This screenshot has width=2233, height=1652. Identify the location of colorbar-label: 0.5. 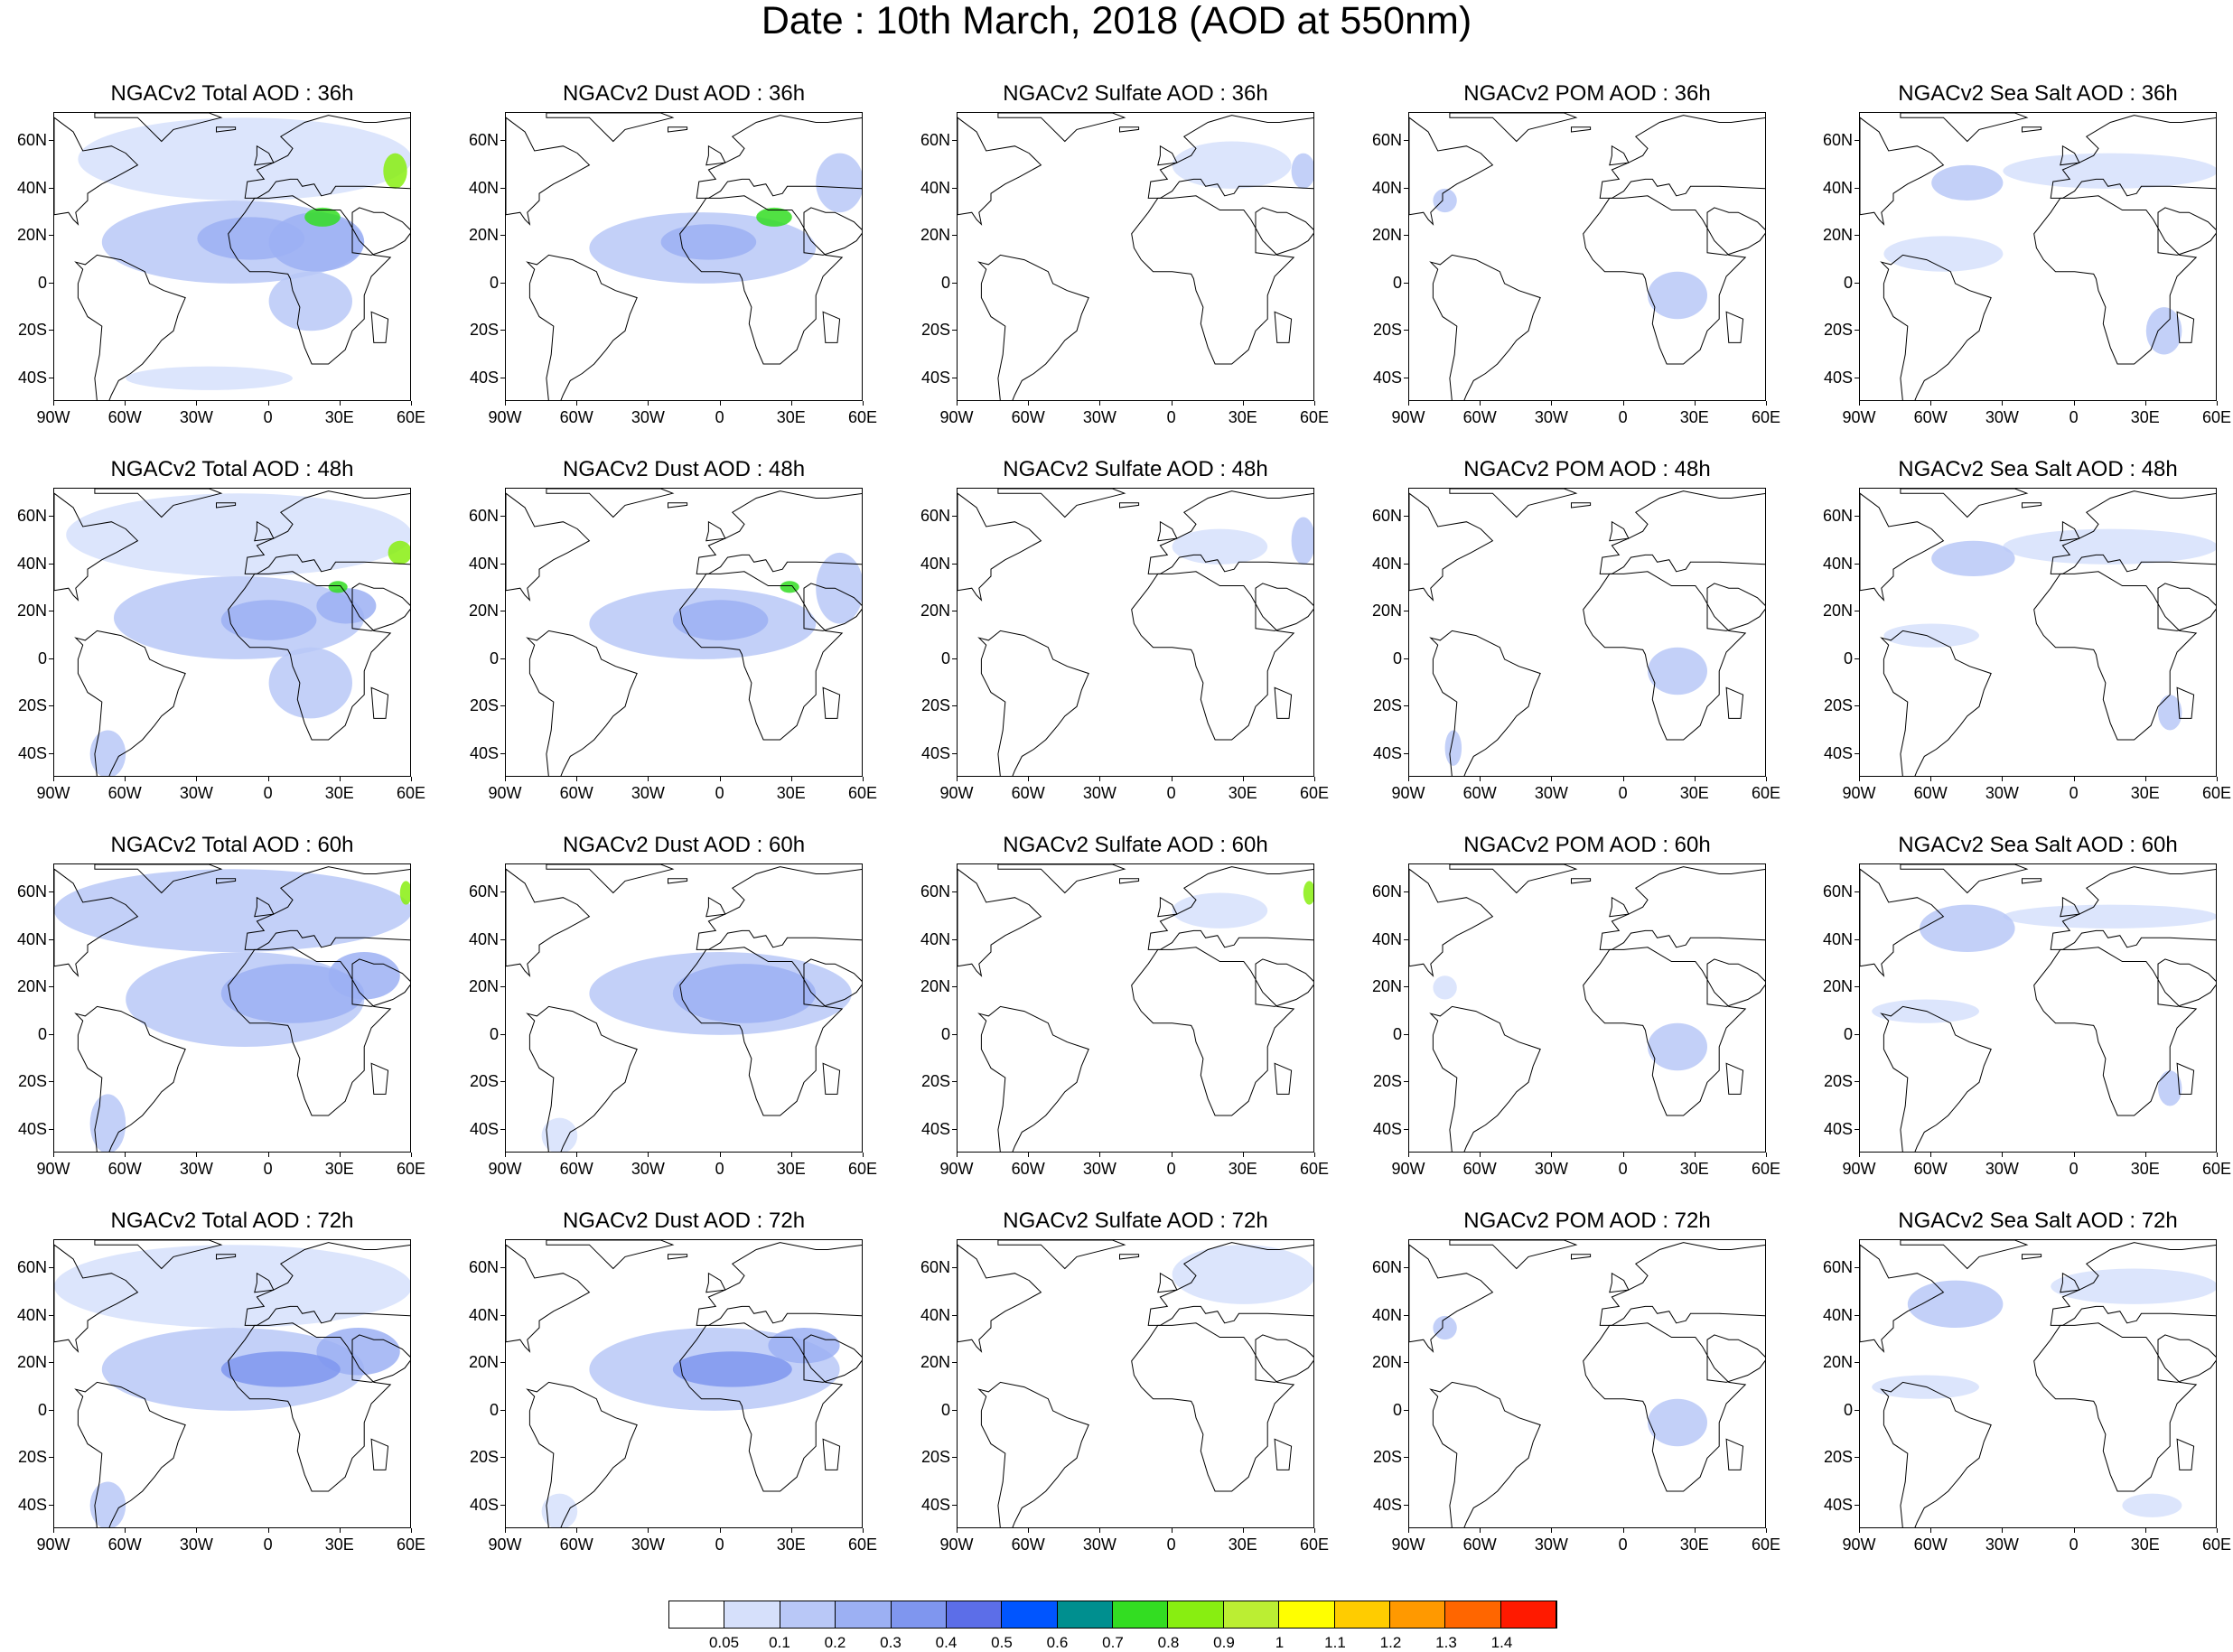
(1002, 1642).